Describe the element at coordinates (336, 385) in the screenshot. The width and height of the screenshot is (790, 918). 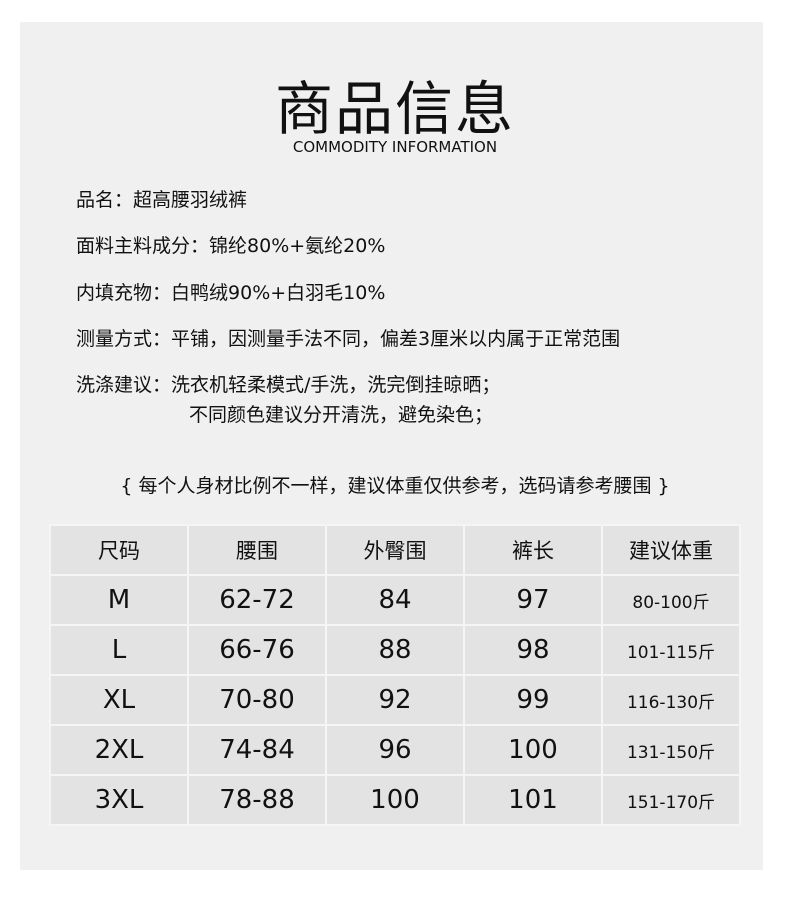
I see `info-value: 洗衣机轻柔模式/手洗，洗完倒挂晾晒；` at that location.